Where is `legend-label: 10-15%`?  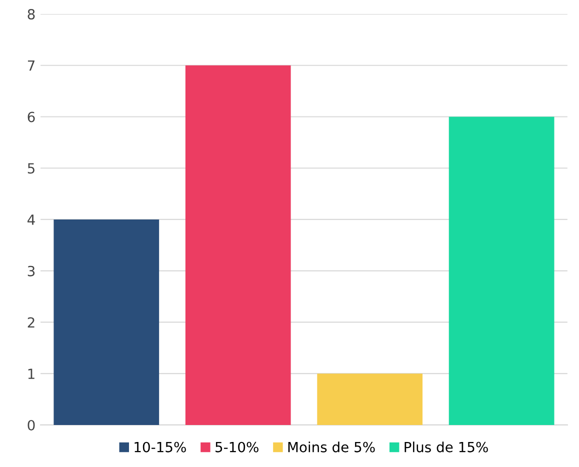 legend-label: 10-15% is located at coordinates (160, 447).